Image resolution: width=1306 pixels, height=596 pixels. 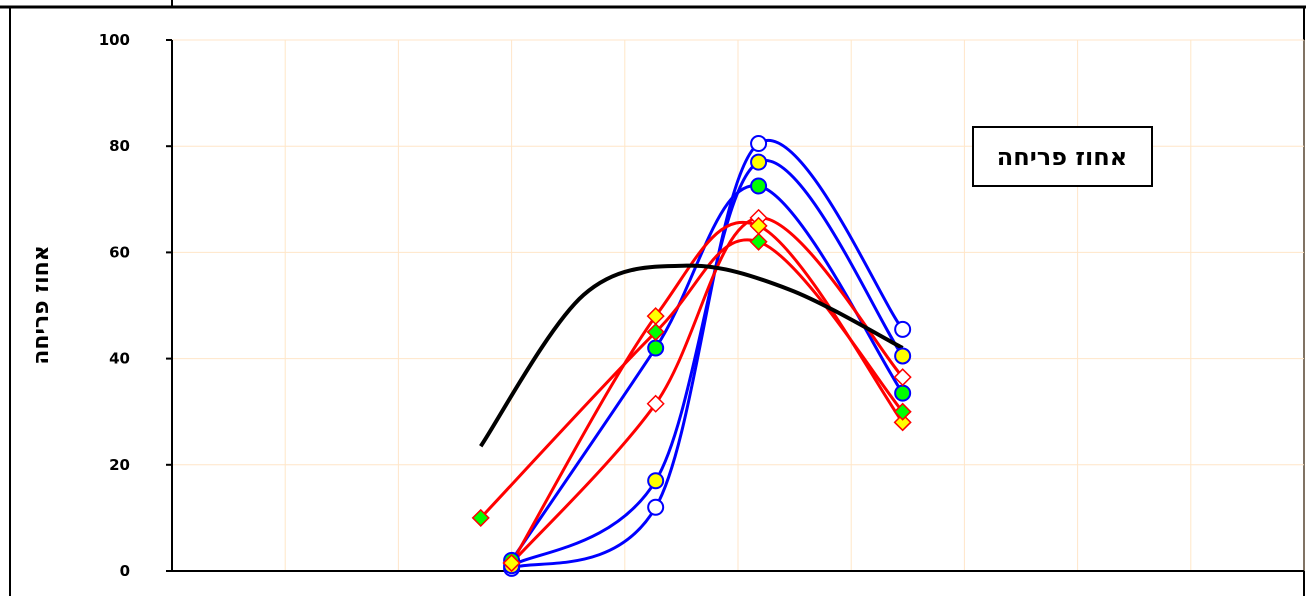 I want to click on series-line-black, so click(x=691, y=355).